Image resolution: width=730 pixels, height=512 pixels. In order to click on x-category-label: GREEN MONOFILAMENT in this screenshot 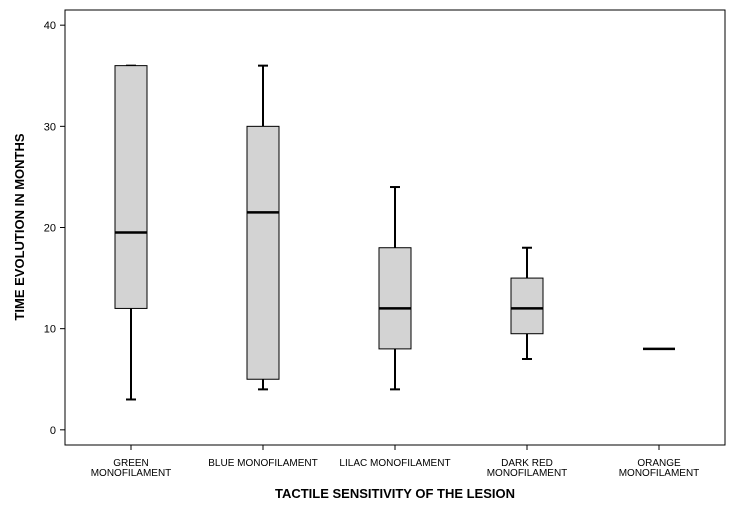, I will do `click(131, 468)`.